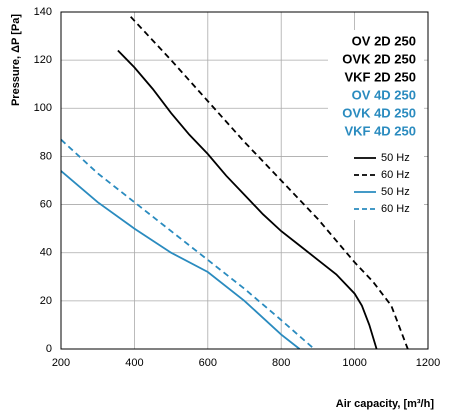  I want to click on model-label: OV 2D 250, so click(384, 40).